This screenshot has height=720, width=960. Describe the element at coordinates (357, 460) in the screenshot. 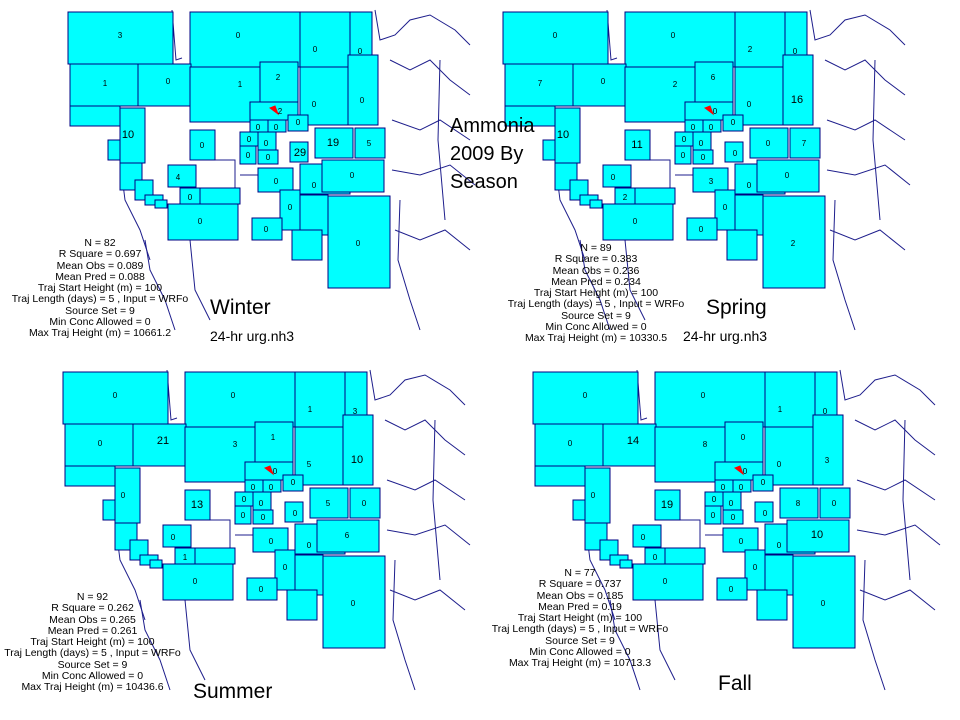

I see `region-value-label: 10` at that location.